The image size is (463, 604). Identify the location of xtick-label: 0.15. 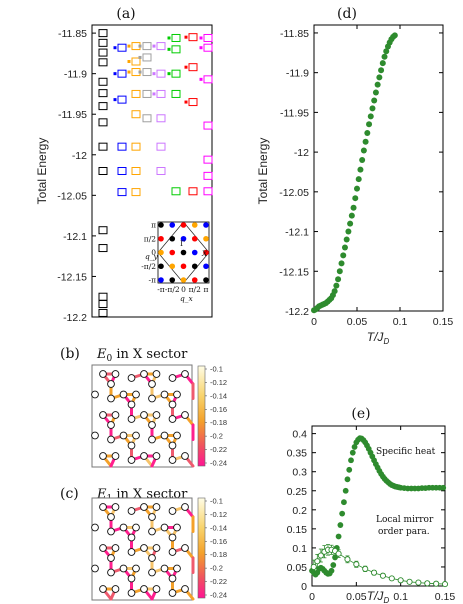
(443, 322).